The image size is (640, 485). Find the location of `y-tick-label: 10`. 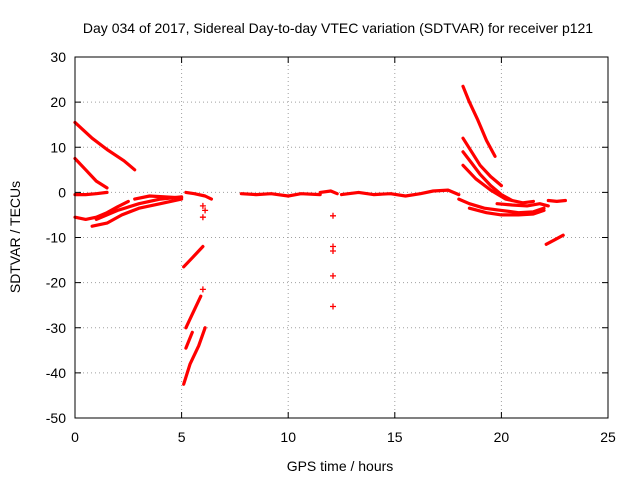

y-tick-label: 10 is located at coordinates (58, 147).